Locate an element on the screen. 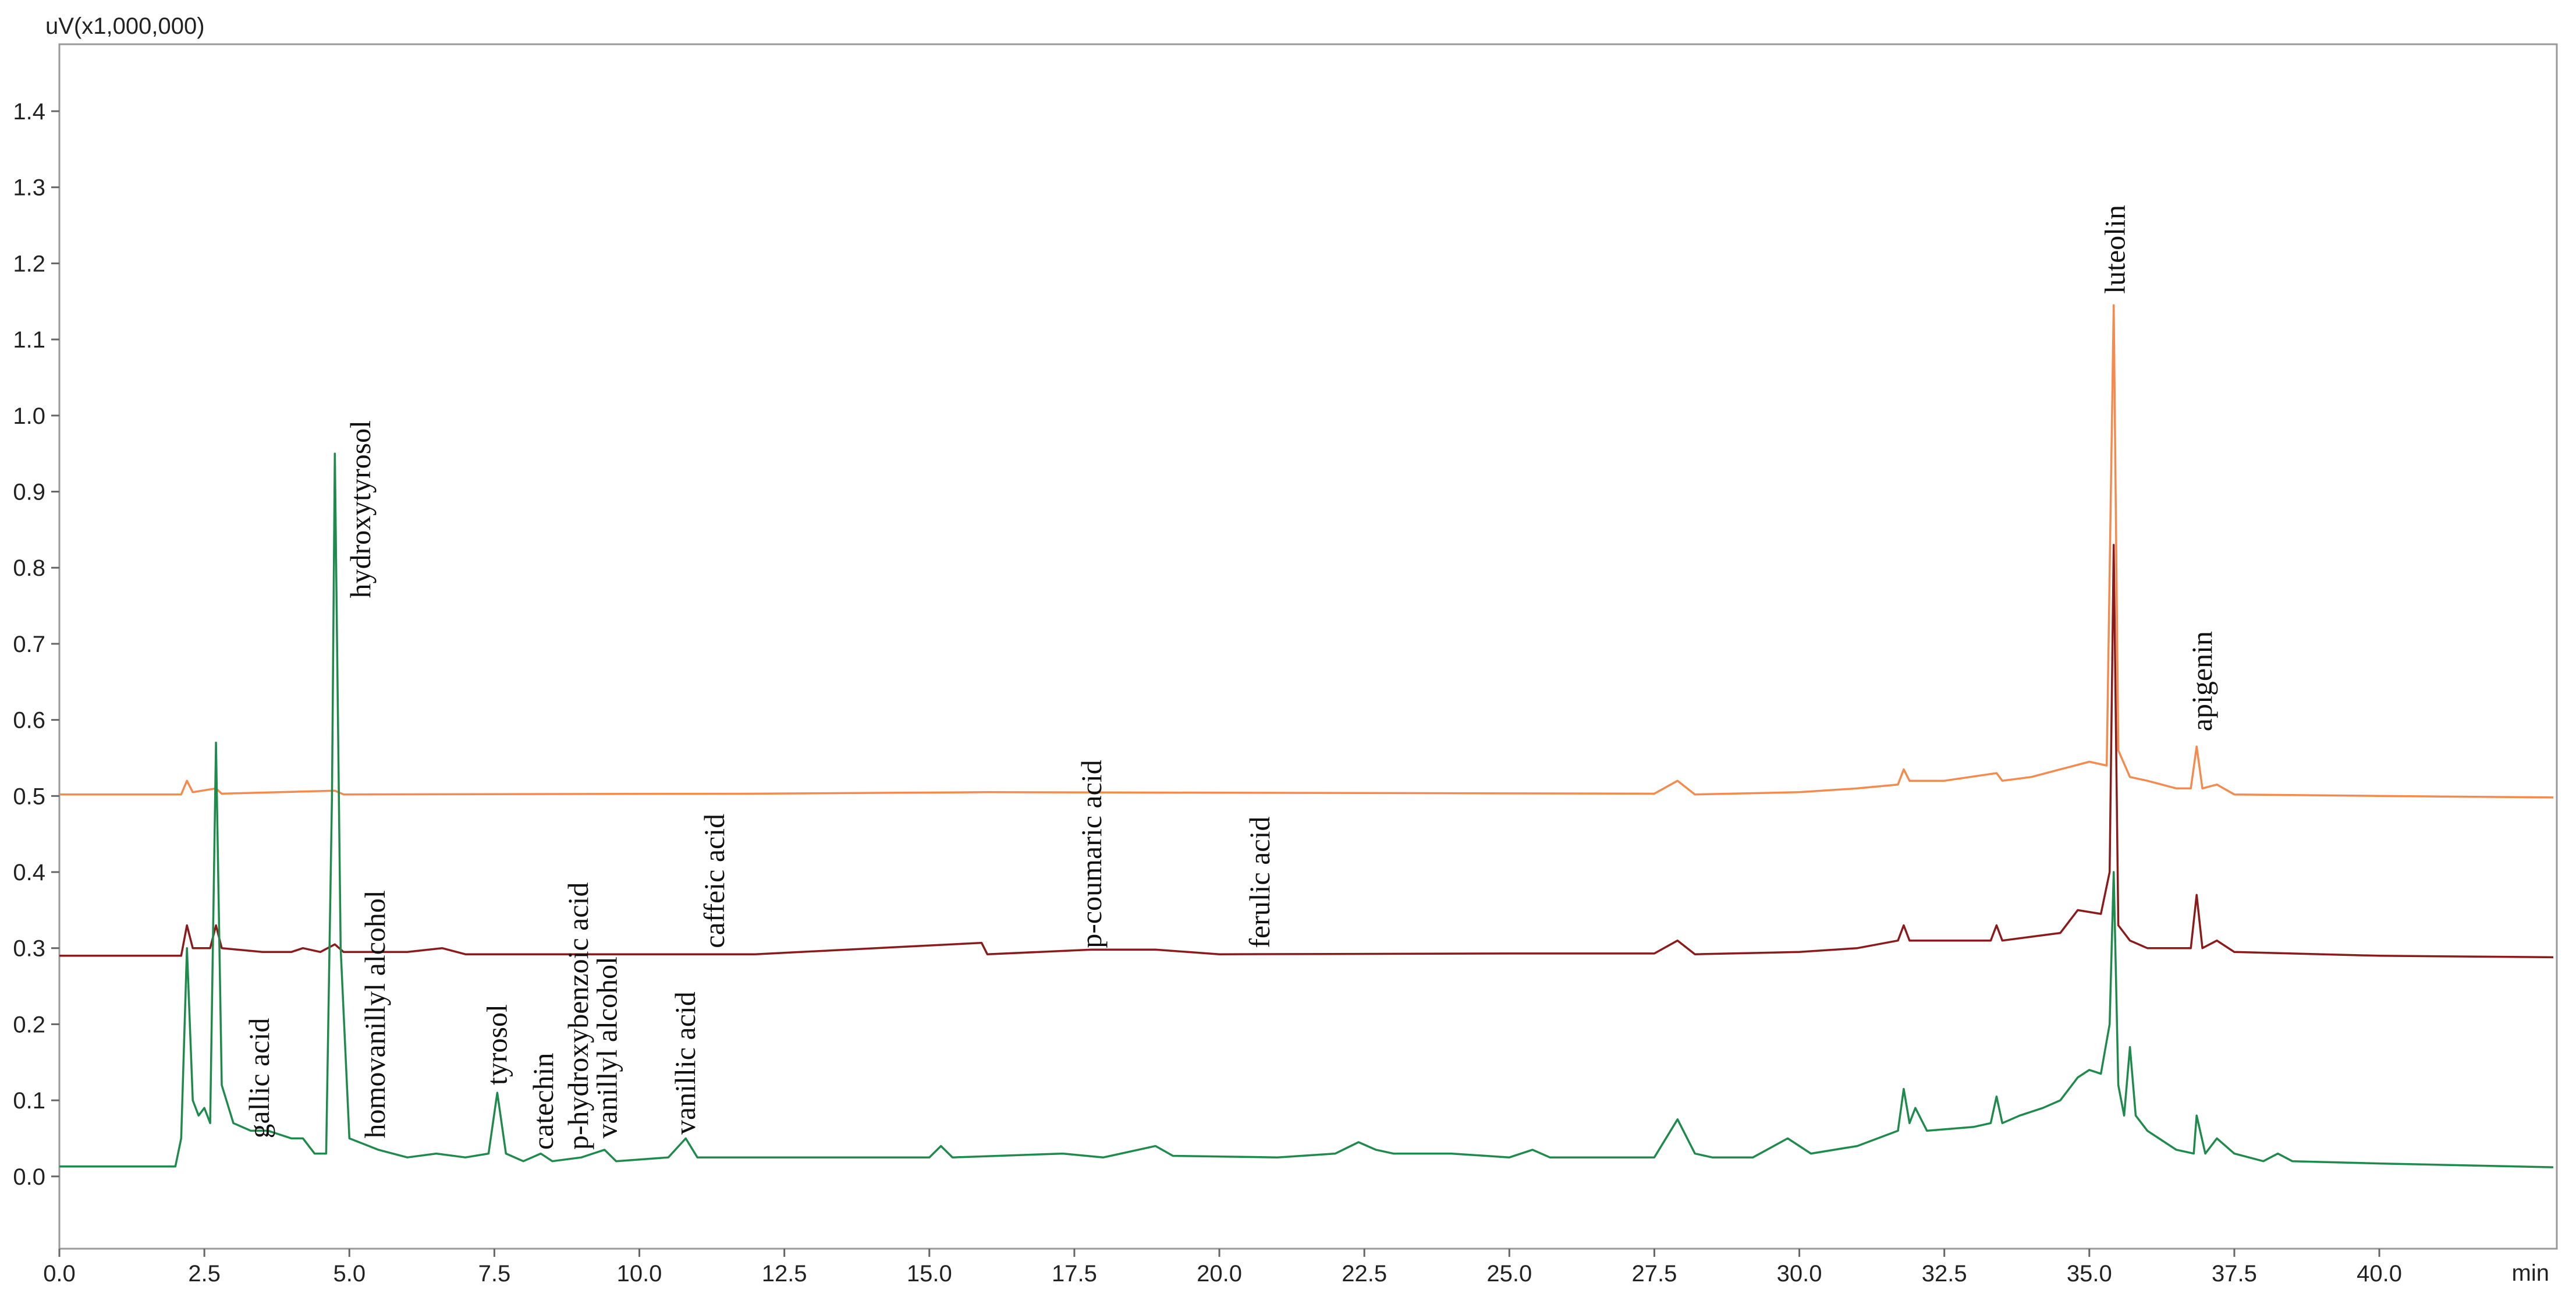 The image size is (2576, 1304). x-tick-label: 15.0 is located at coordinates (930, 1274).